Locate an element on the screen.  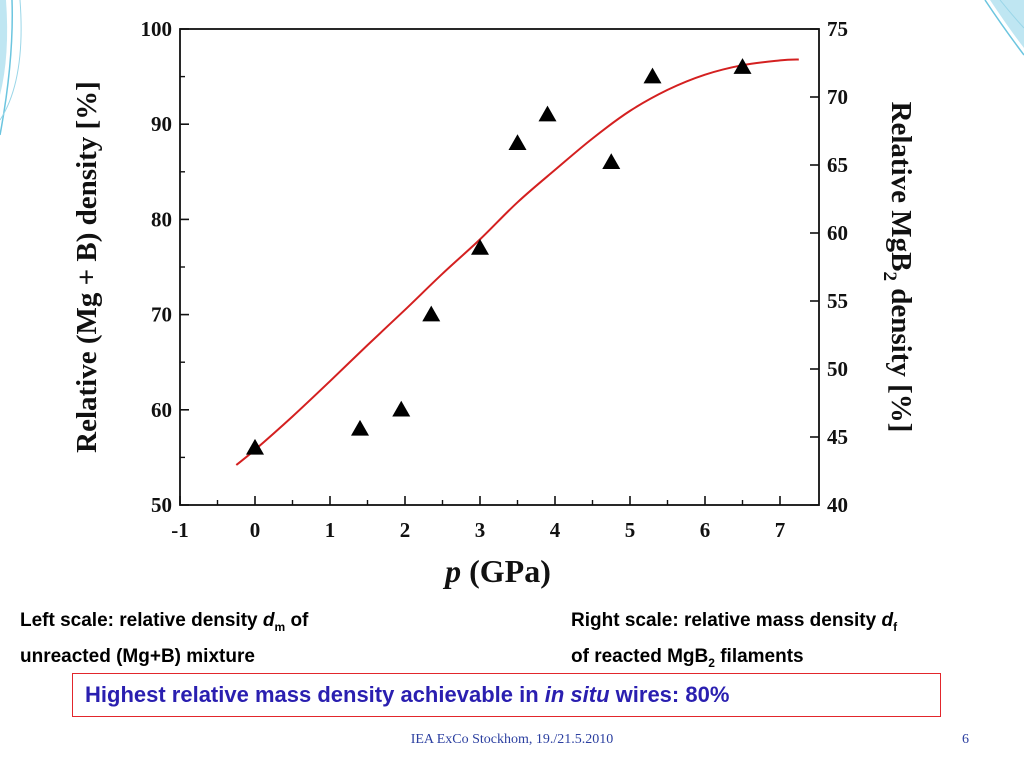
y-axis-right-label-sub: 2 is located at coordinates (889, 276).